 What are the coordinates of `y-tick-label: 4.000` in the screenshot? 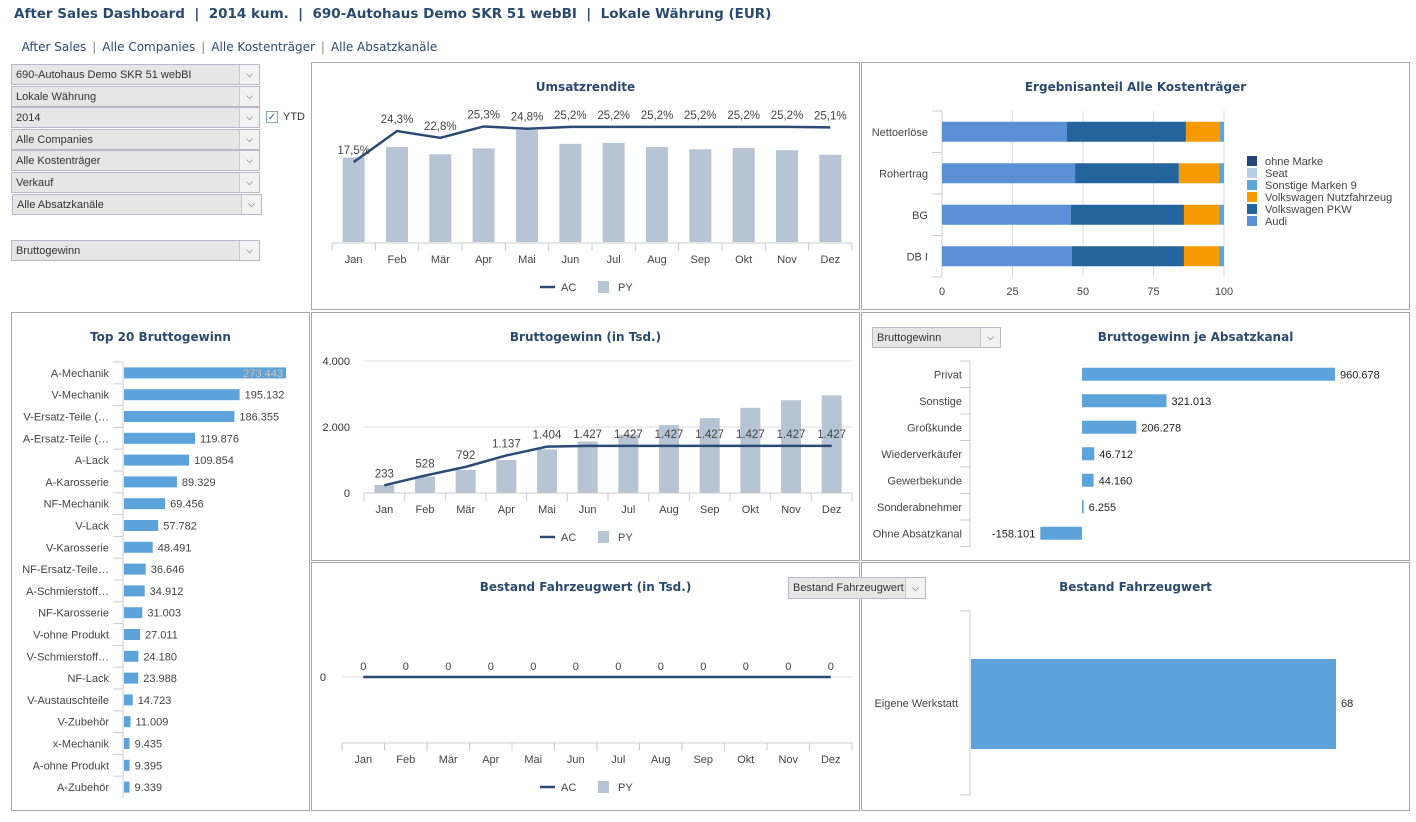 It's located at (336, 362).